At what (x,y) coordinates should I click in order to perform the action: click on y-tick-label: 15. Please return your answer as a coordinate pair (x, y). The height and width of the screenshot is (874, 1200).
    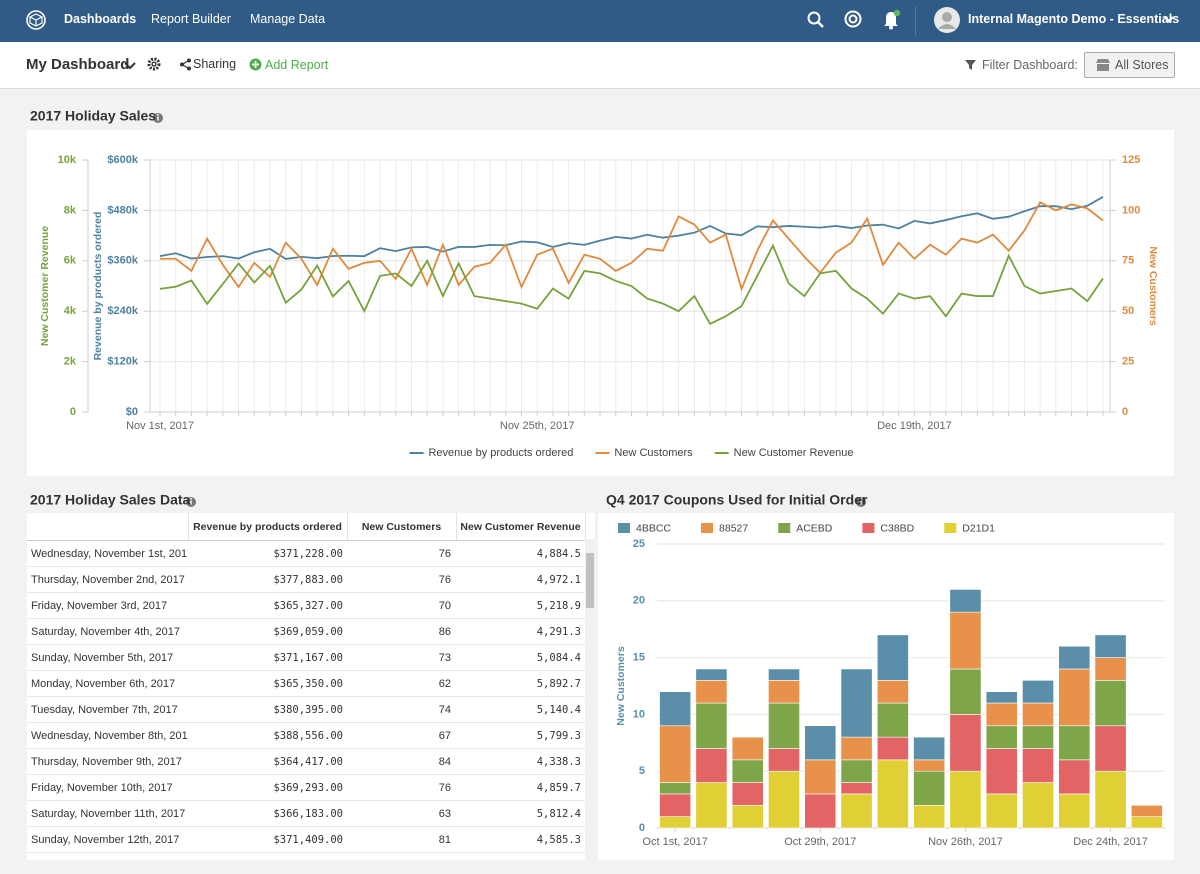
    Looking at the image, I should click on (639, 658).